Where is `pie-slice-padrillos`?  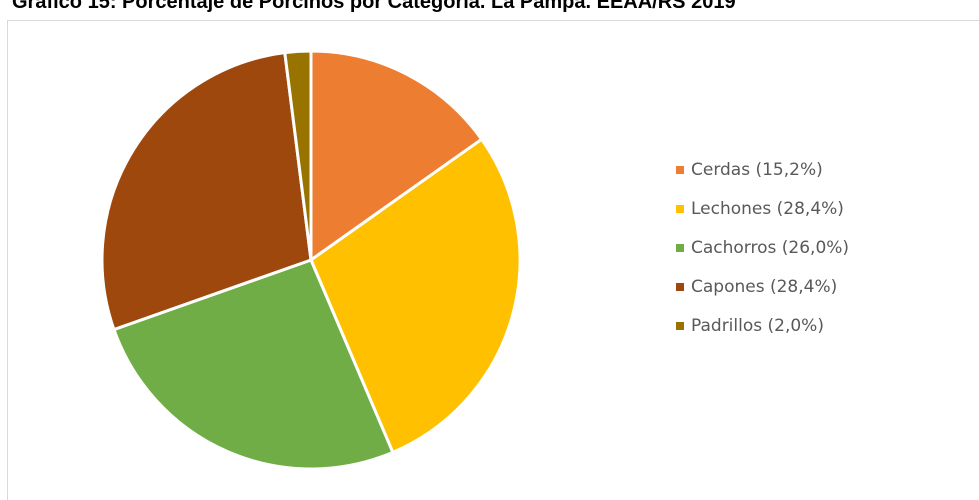
pie-slice-padrillos is located at coordinates (298, 155).